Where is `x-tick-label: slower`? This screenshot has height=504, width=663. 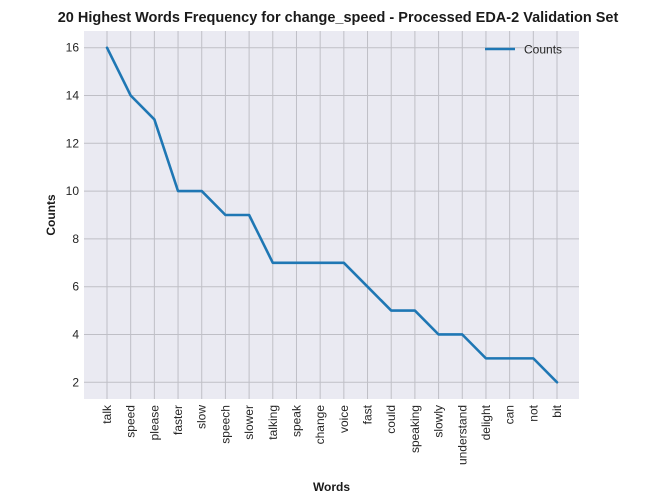 x-tick-label: slower is located at coordinates (249, 422).